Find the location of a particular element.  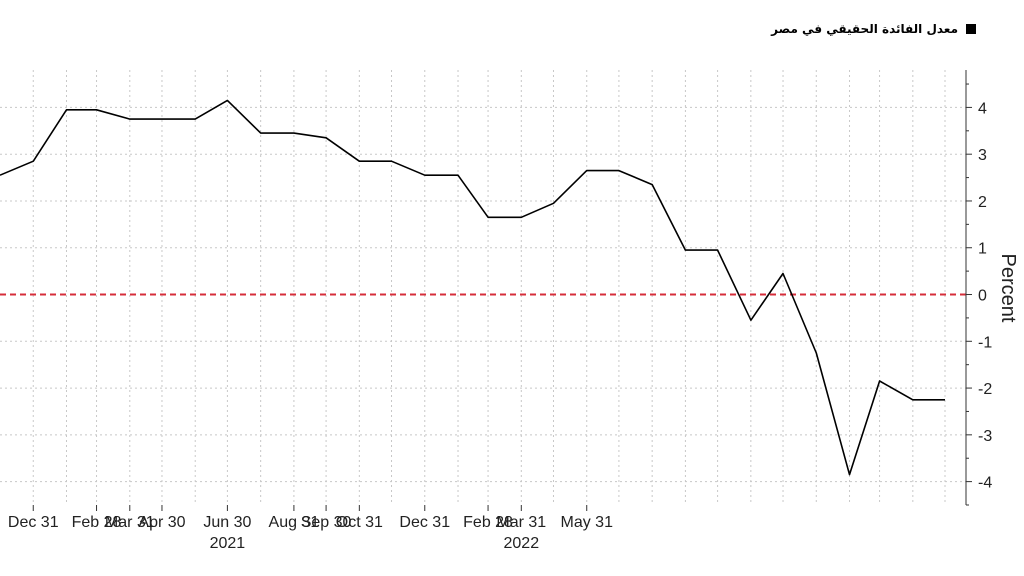

legend: معدل الفائدة الحقيقي في مصر is located at coordinates (873, 29).